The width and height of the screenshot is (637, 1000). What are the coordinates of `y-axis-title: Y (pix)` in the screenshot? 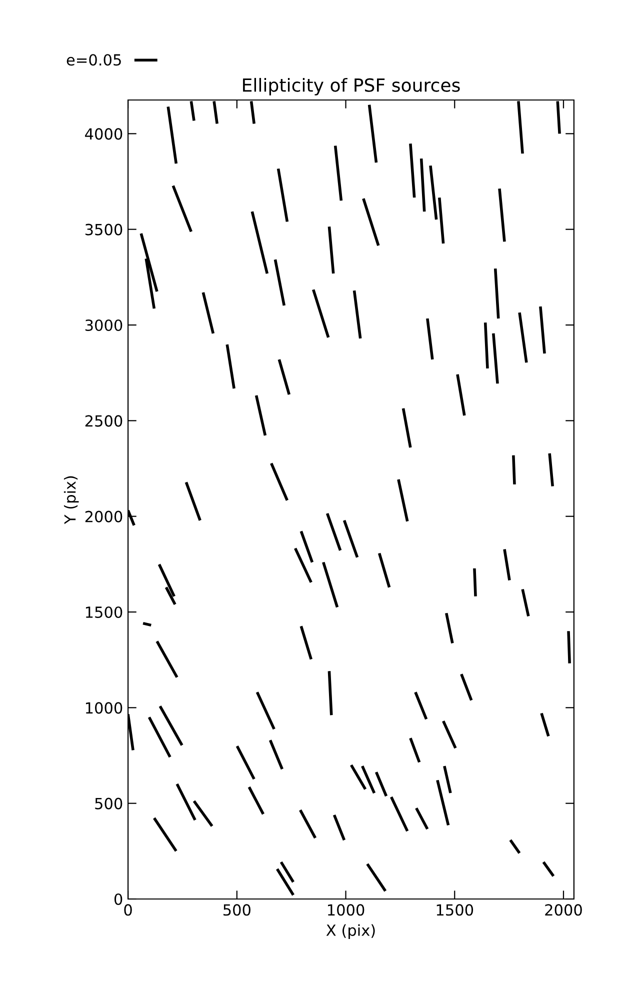 It's located at (71, 500).